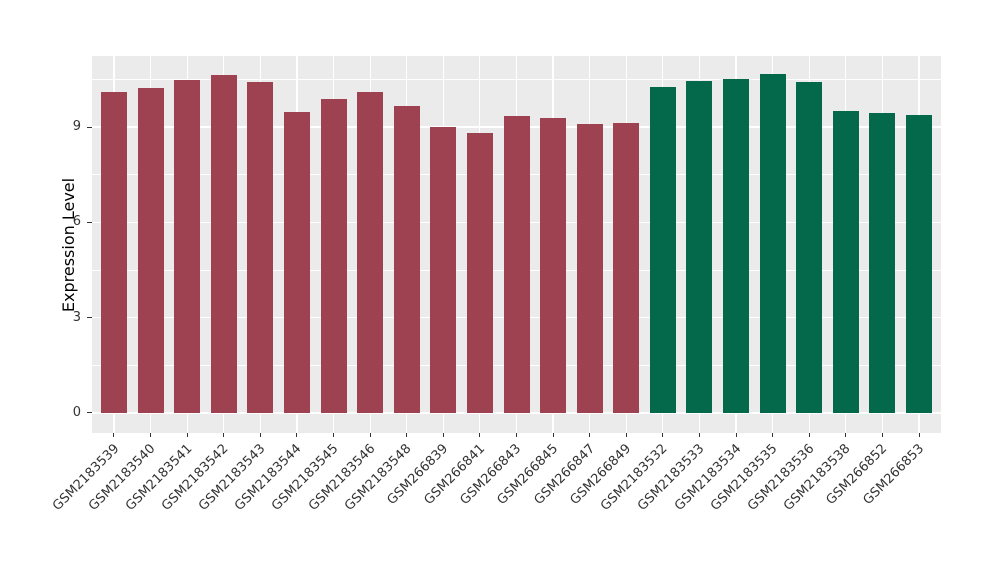 The width and height of the screenshot is (1000, 580). I want to click on y-axis-title: Expression Level, so click(68, 244).